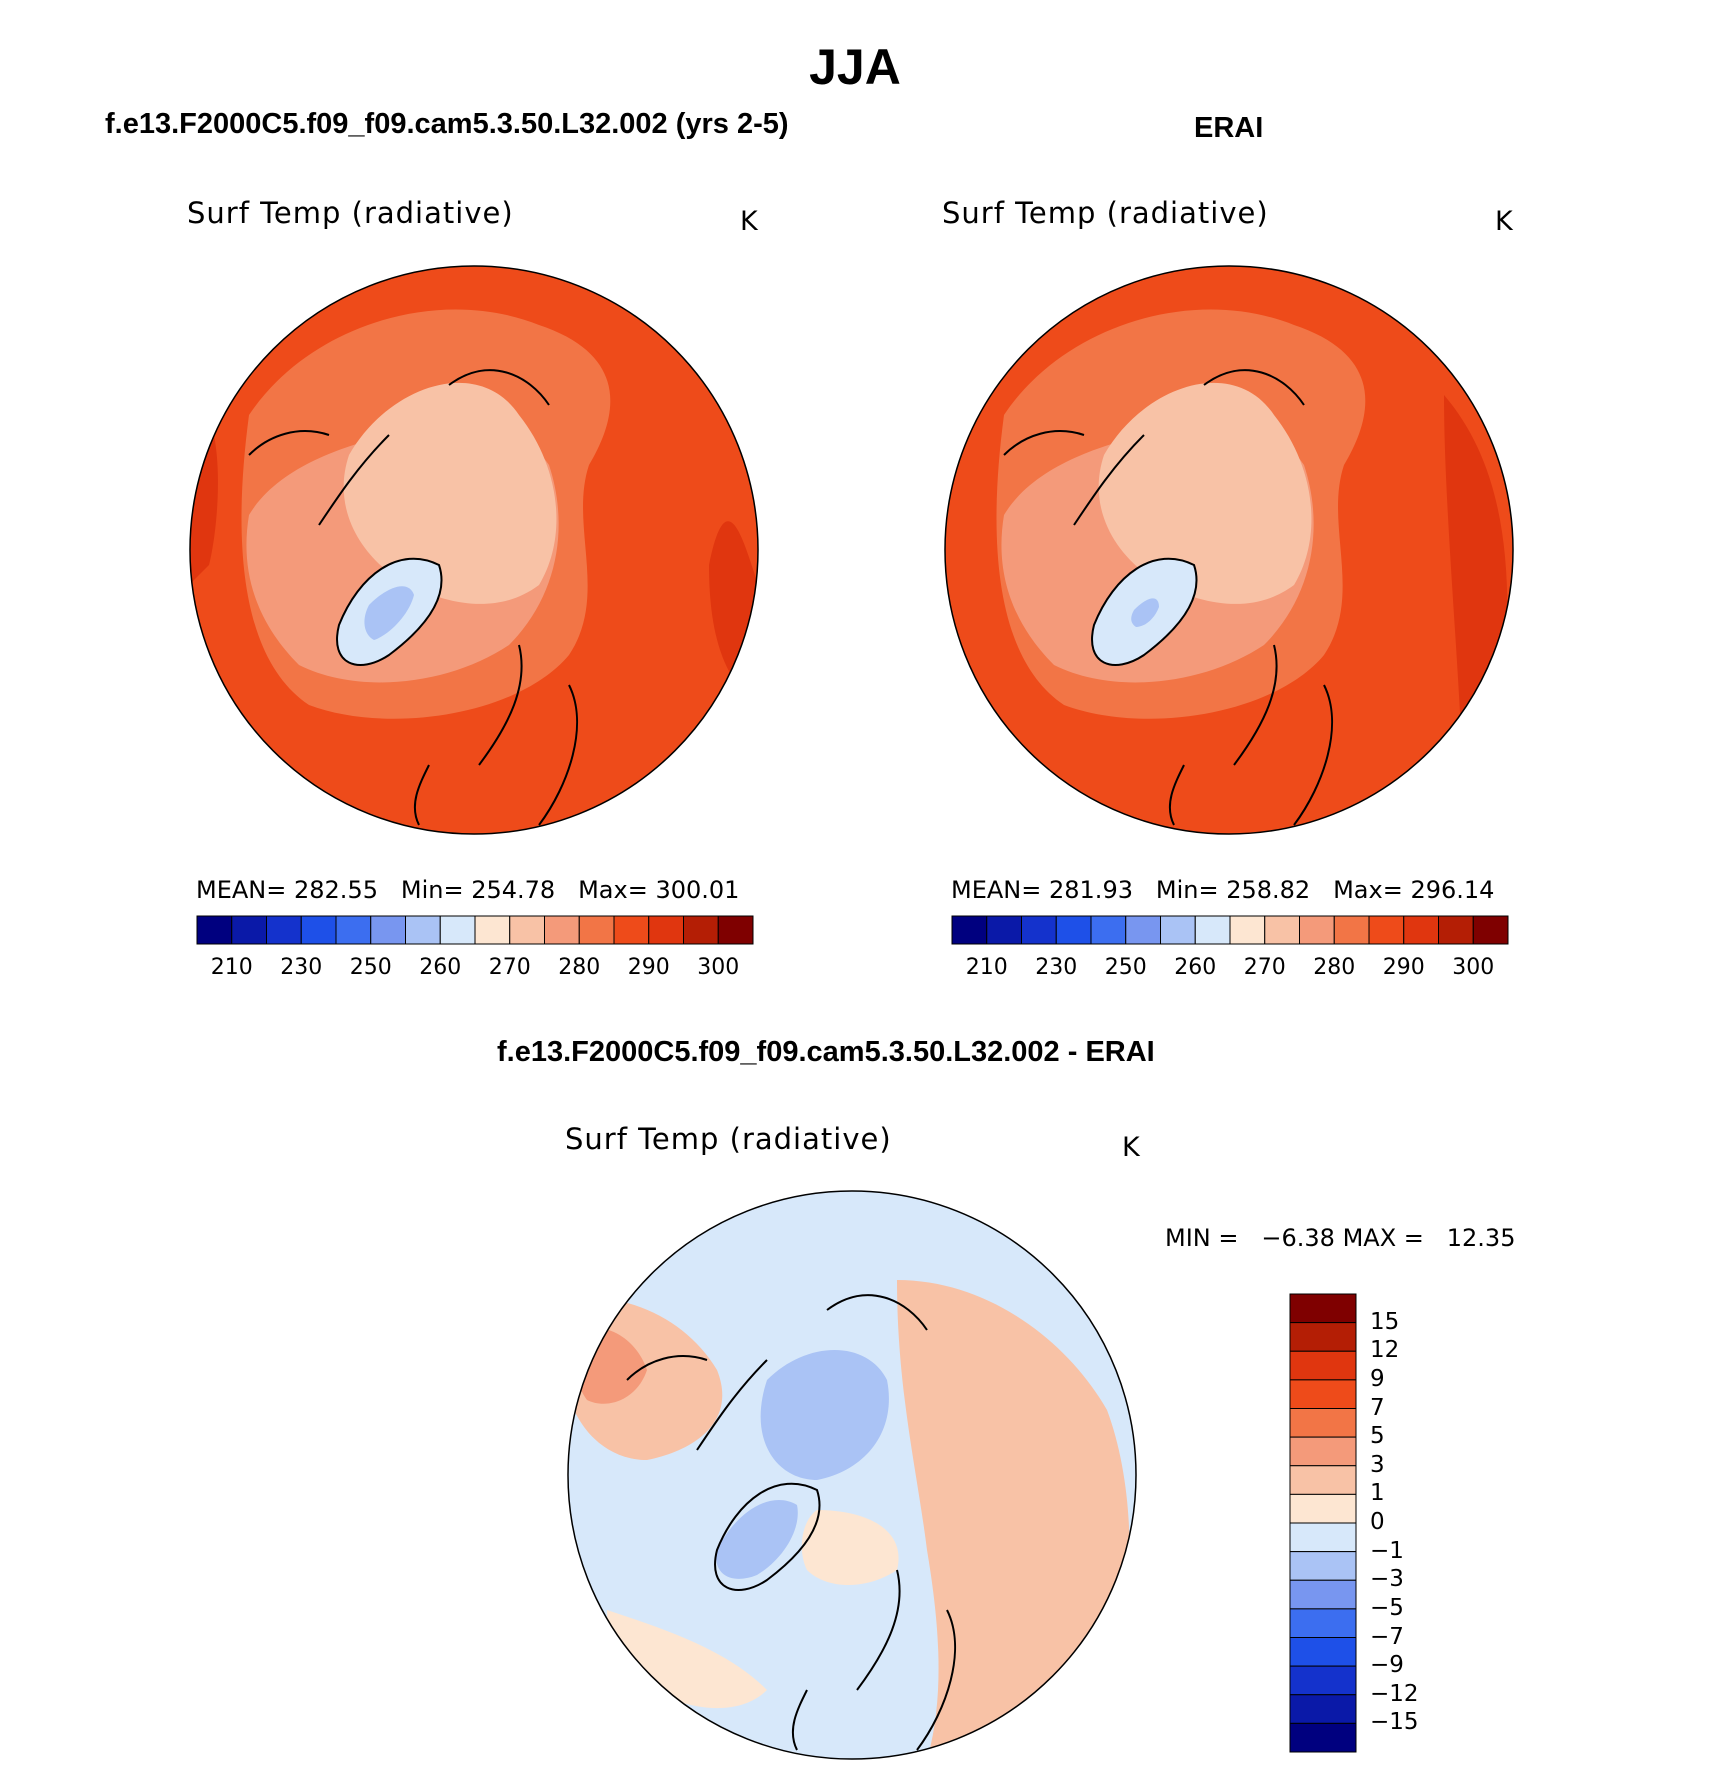 The image size is (1710, 1771). What do you see at coordinates (1205, 493) in the screenshot?
I see `obs-map-arctic` at bounding box center [1205, 493].